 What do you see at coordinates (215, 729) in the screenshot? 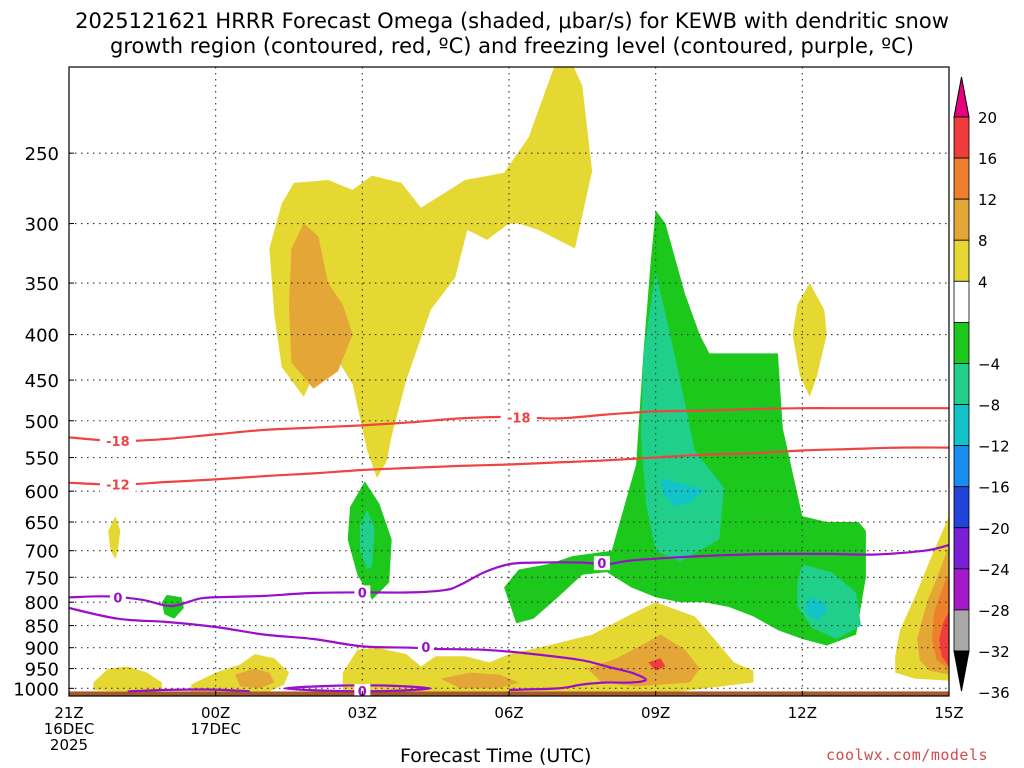
I see `x-tick-label: 17DEC` at bounding box center [215, 729].